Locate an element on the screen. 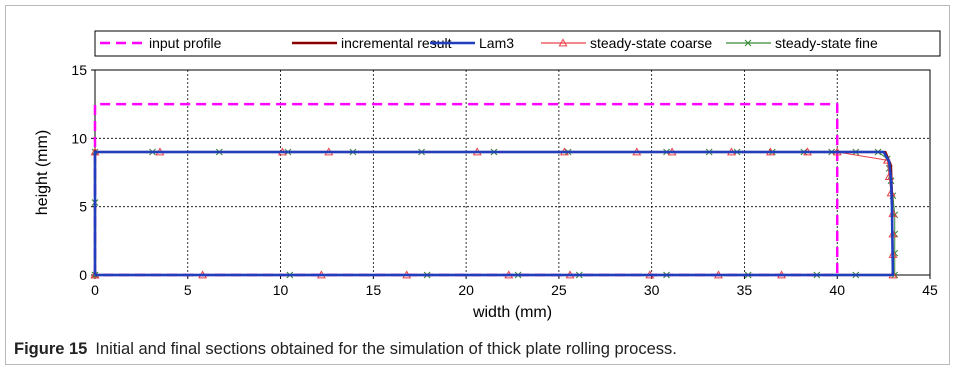  legend-label-incremental-result: incremental result is located at coordinates (396, 43).